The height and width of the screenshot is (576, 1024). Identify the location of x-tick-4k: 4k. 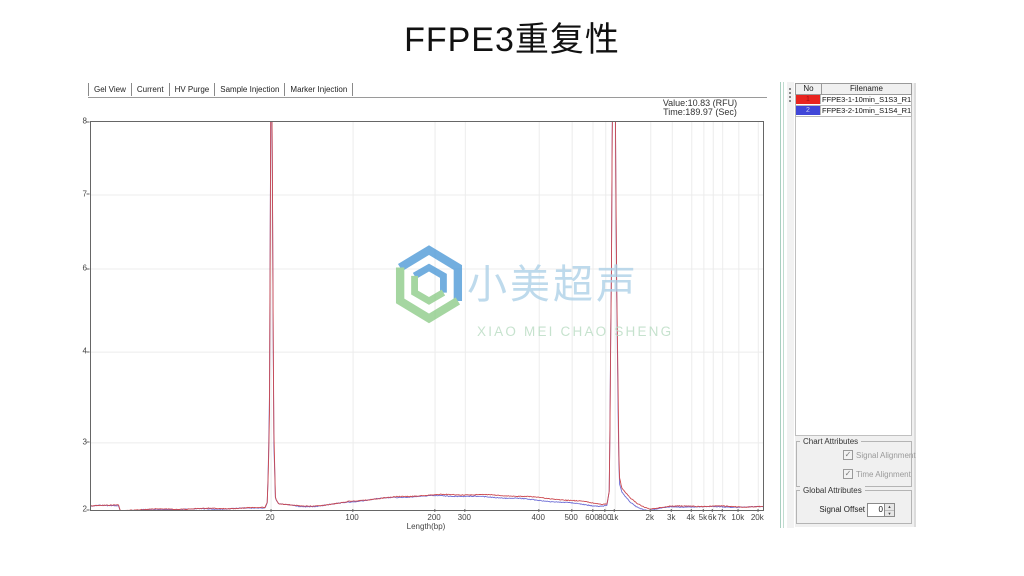
(690, 515).